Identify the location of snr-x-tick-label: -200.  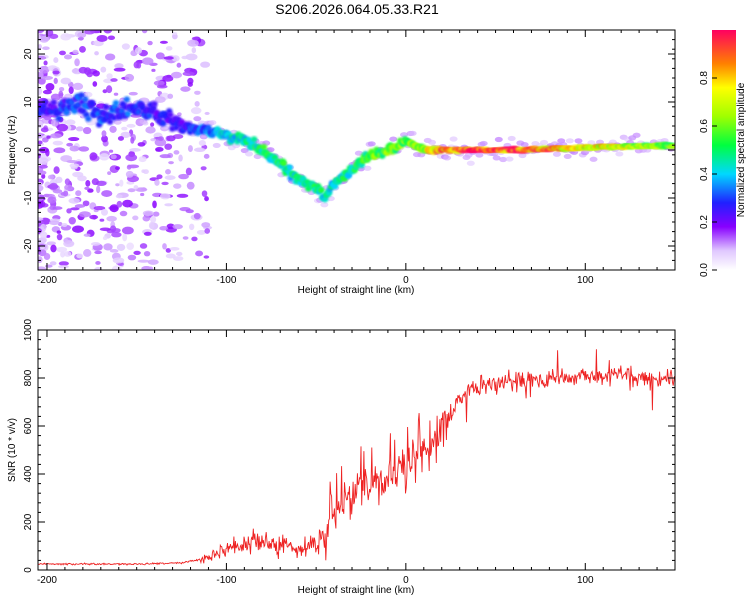
(47, 580).